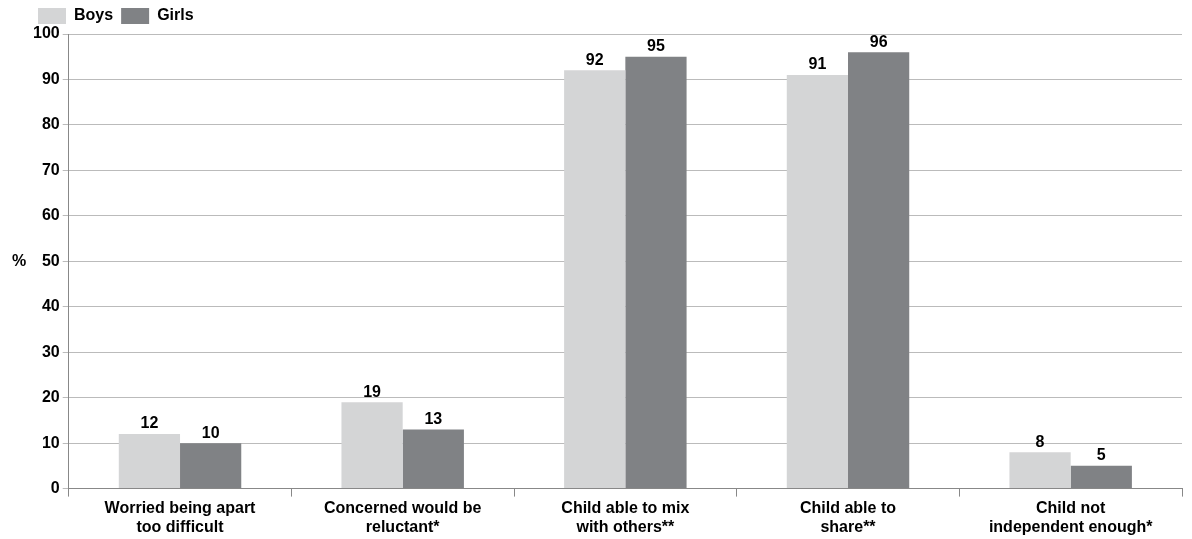  I want to click on y-tick-label: 50, so click(50, 260).